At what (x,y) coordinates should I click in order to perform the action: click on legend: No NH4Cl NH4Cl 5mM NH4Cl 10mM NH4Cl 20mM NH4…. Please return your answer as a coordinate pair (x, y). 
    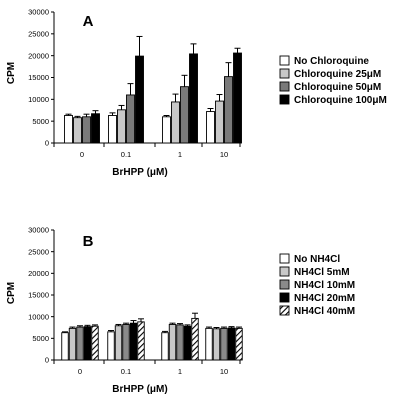
    Looking at the image, I should click on (317, 285).